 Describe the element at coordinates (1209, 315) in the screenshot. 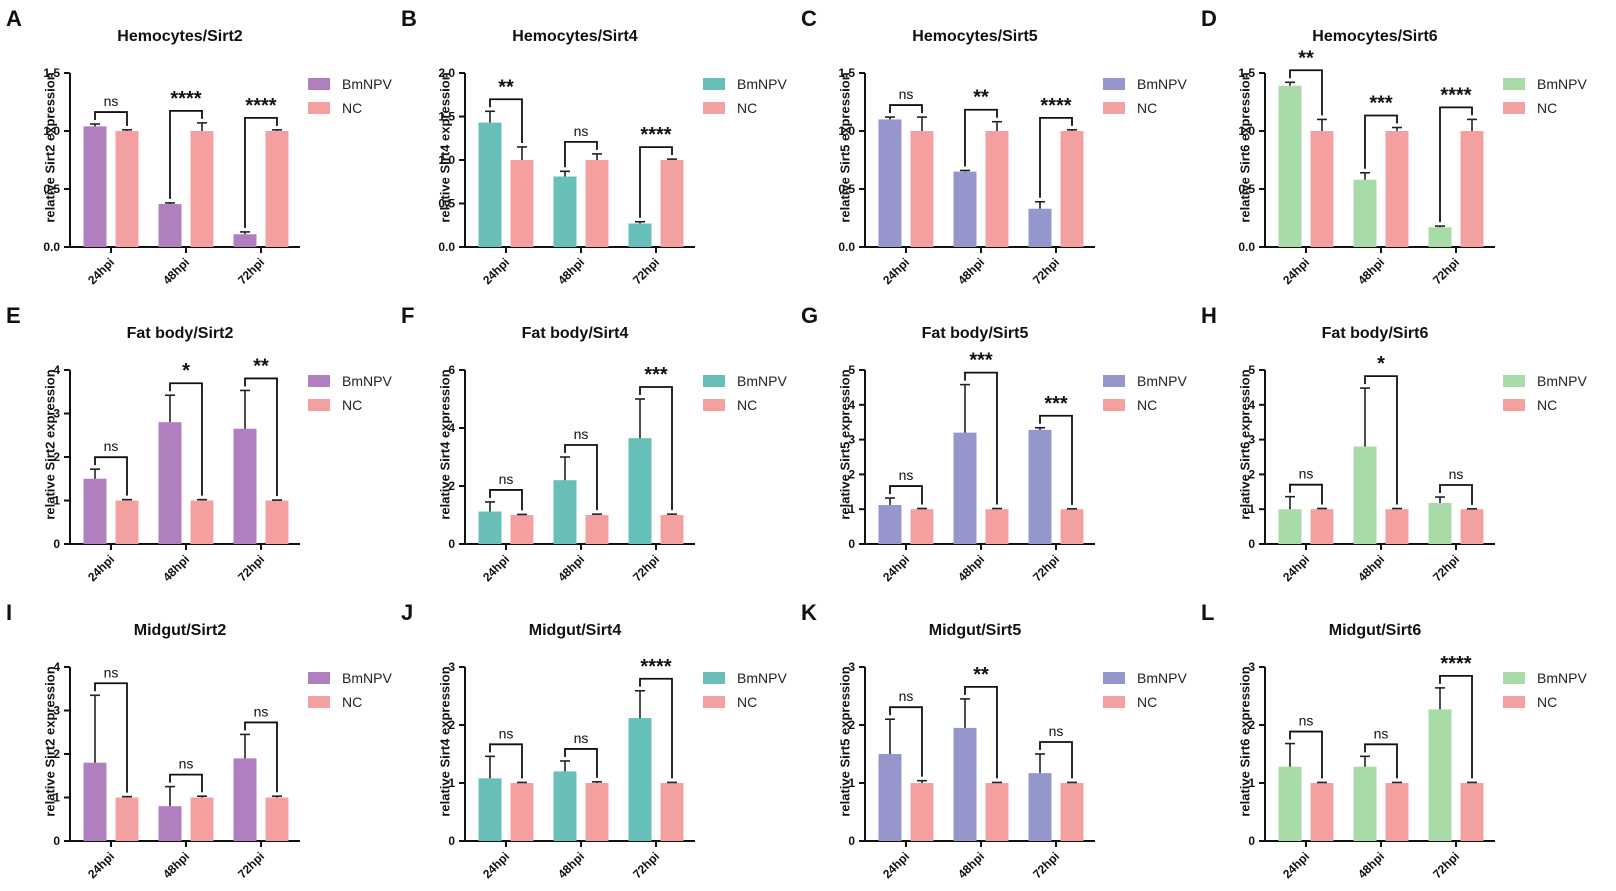

I see `panel-letter: H` at that location.